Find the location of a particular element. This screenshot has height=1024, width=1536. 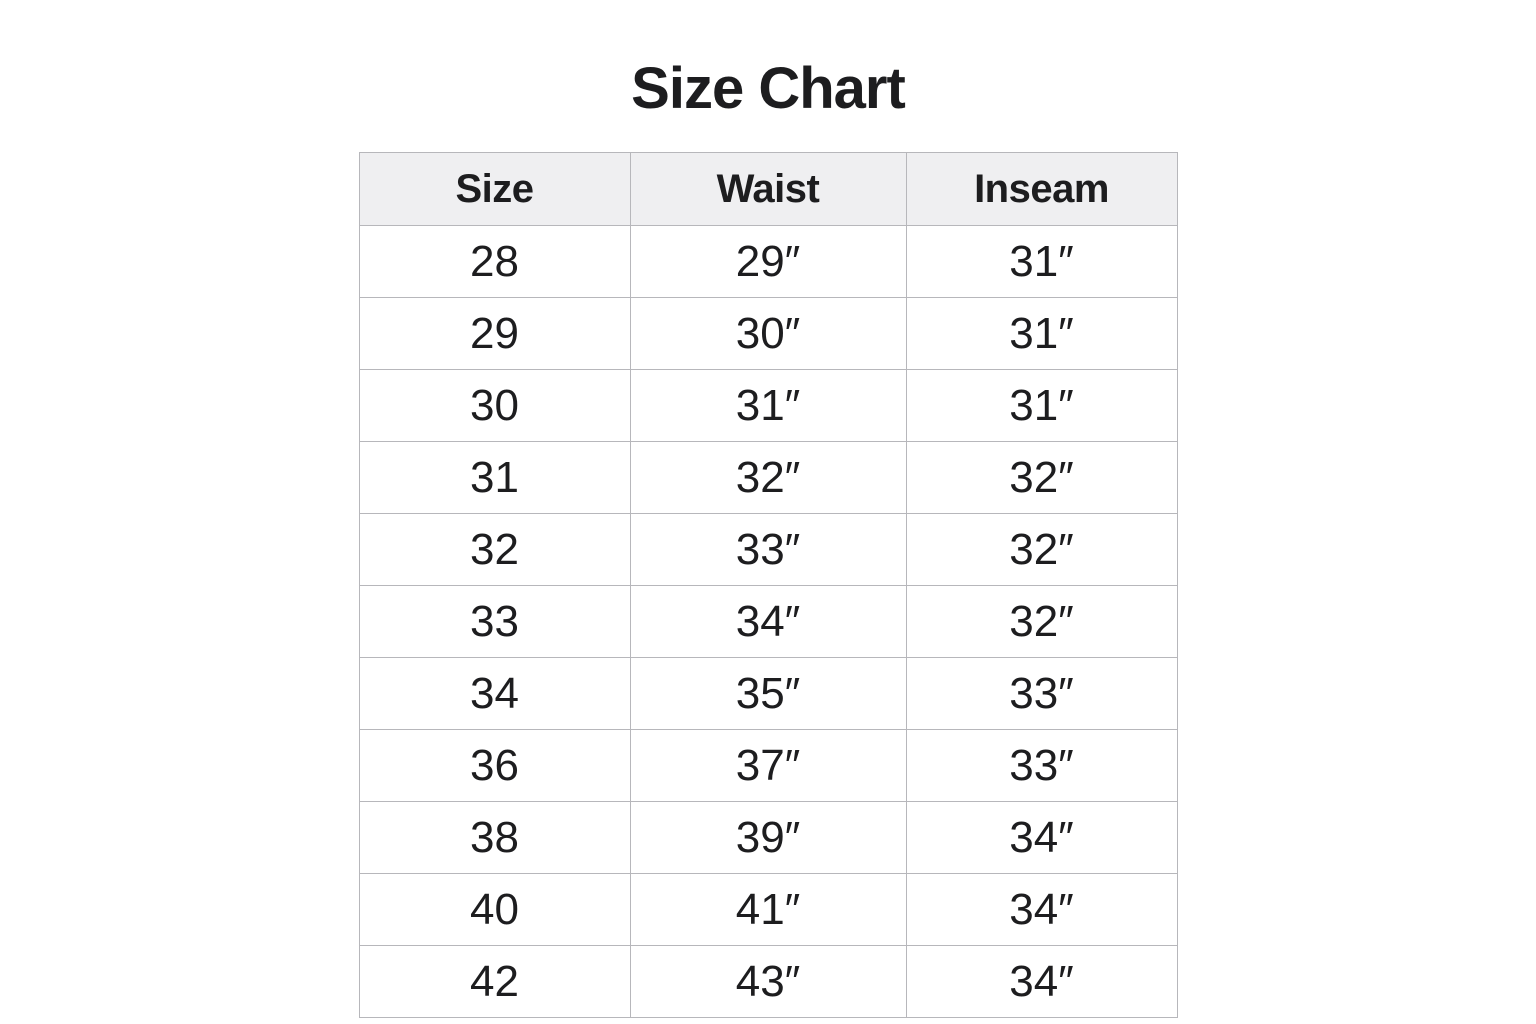

table-row: 28 29″ 31″ is located at coordinates (768, 261).